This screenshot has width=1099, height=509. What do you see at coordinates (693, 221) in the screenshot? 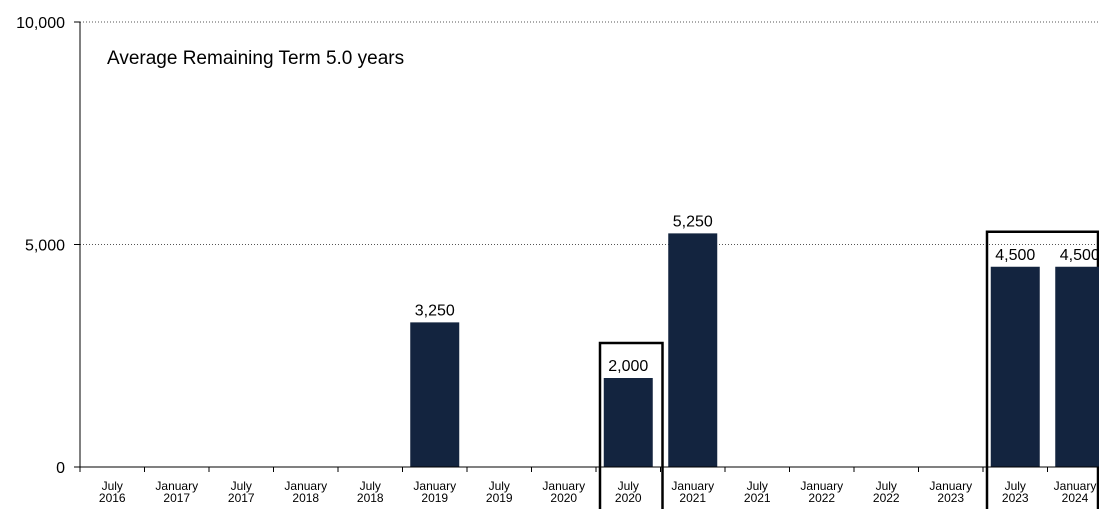
I see `data-label: 5,250` at bounding box center [693, 221].